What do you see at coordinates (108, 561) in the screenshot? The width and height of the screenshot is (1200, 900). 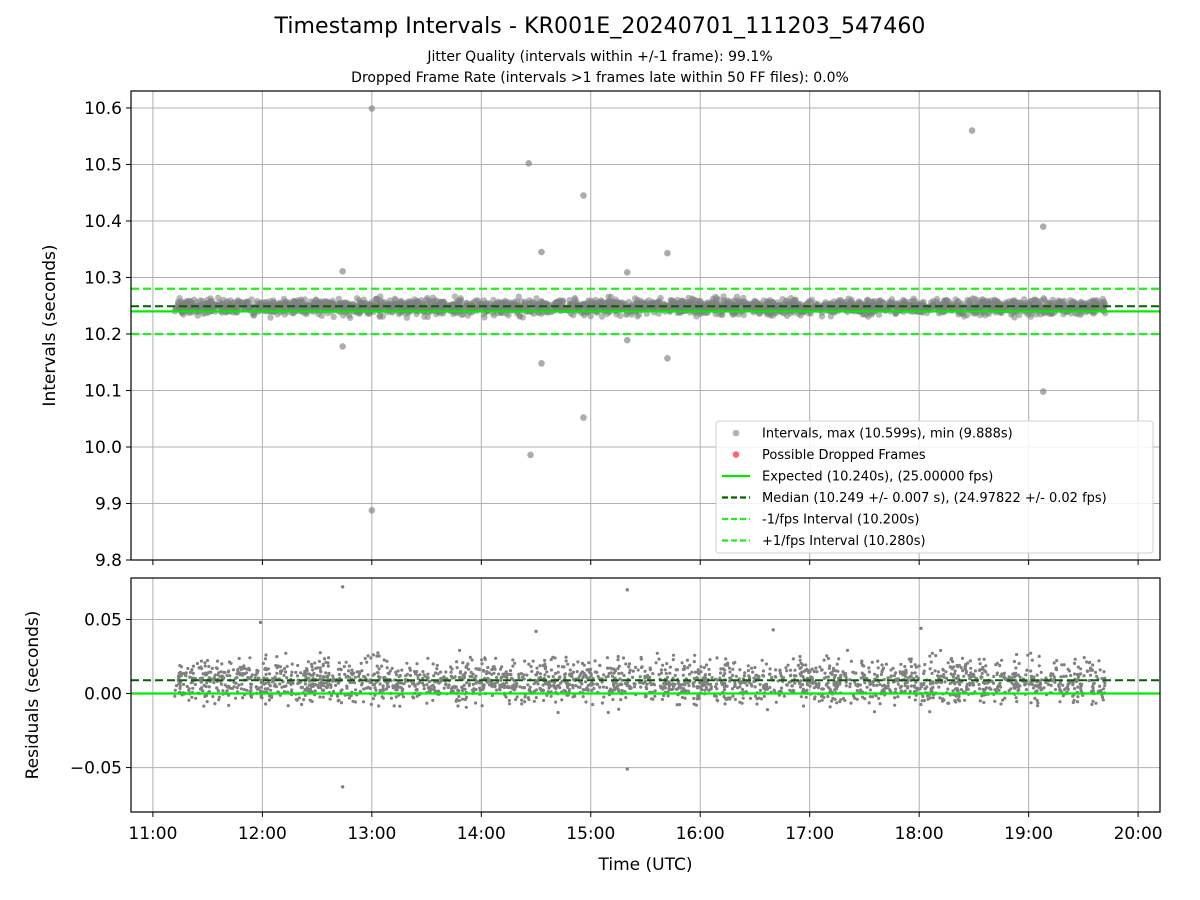 I see `top-y-tick-label: 9.8` at bounding box center [108, 561].